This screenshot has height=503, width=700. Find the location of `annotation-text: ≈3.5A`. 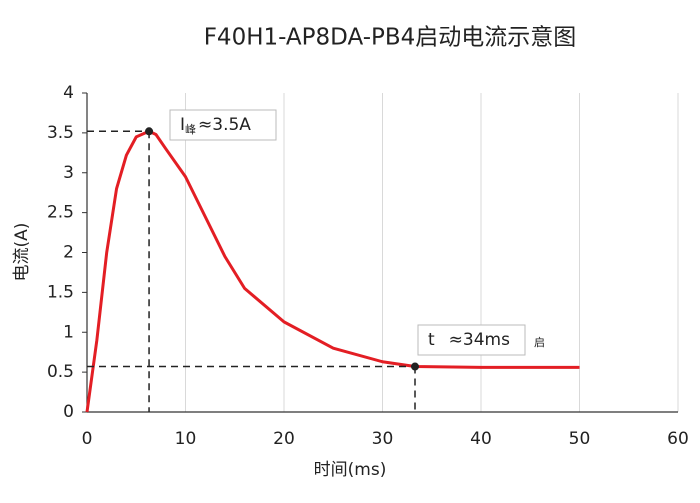

annotation-text: ≈3.5A is located at coordinates (224, 125).